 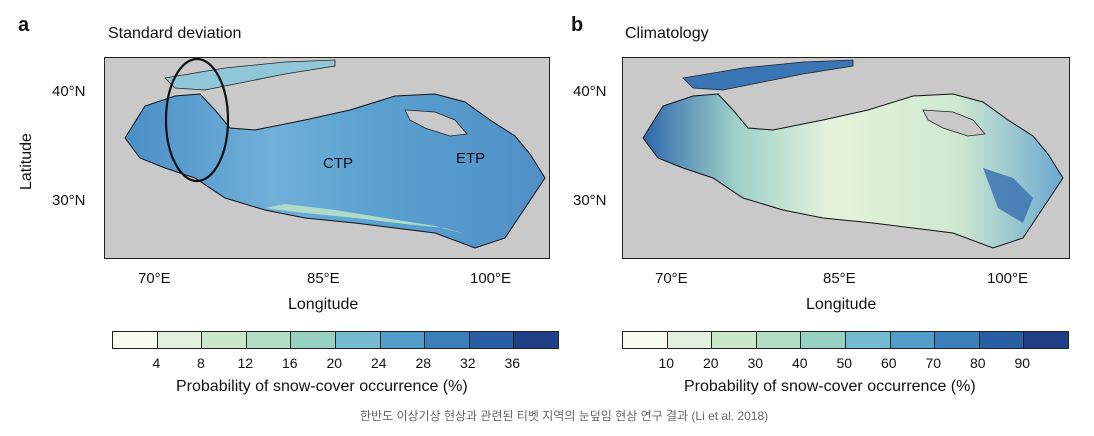 I want to click on colorbar-tick-label: 16, so click(x=290, y=363).